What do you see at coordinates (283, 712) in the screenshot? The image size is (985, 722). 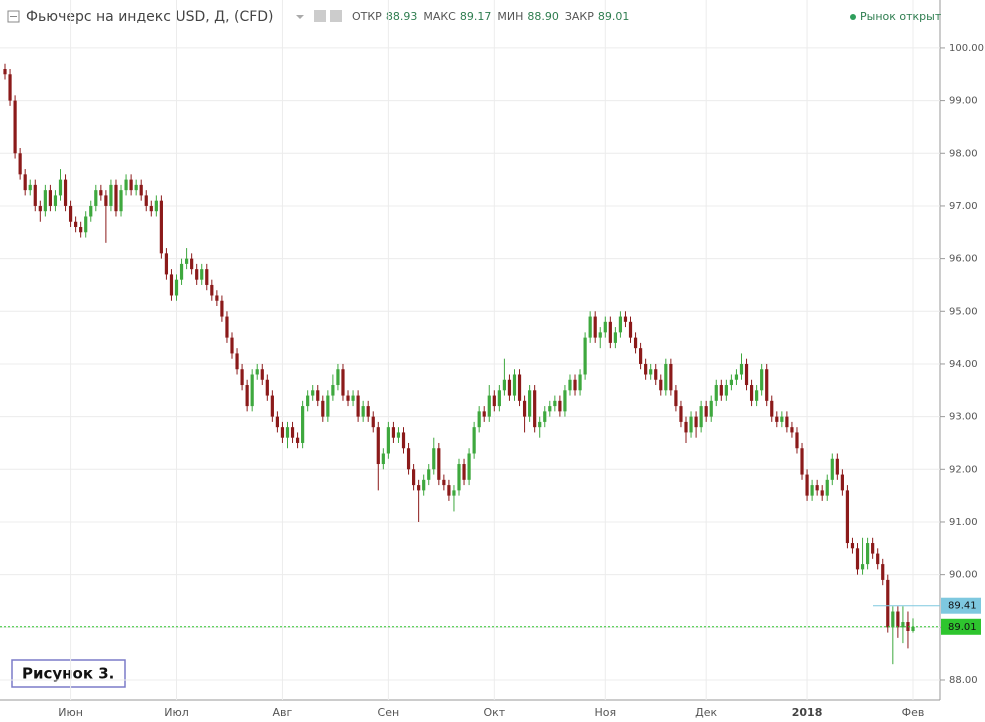 I see `x-tick-label: Авг` at bounding box center [283, 712].